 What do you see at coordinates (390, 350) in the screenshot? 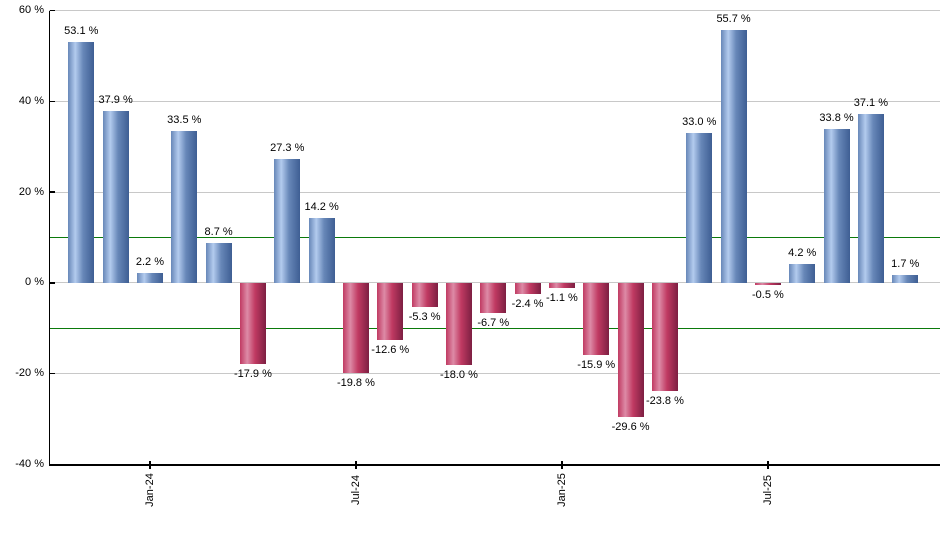
I see `bar-value-label: -12.6 %` at bounding box center [390, 350].